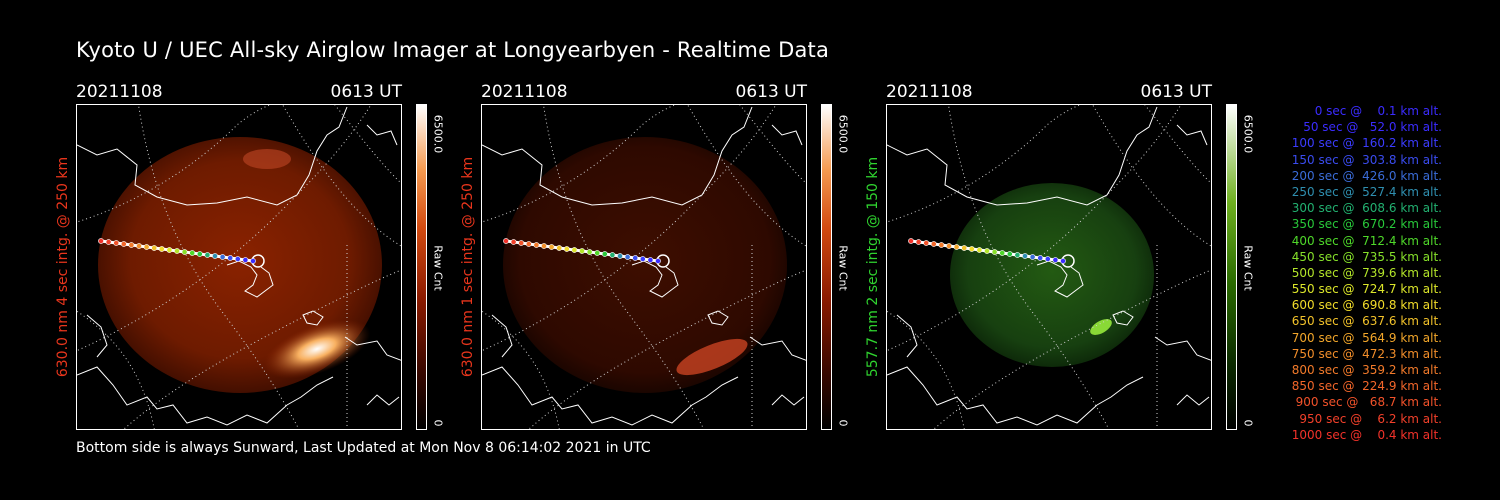 The height and width of the screenshot is (500, 1500). I want to click on legend-entry: 800 sec @ 359.2 km alt., so click(1366, 370).